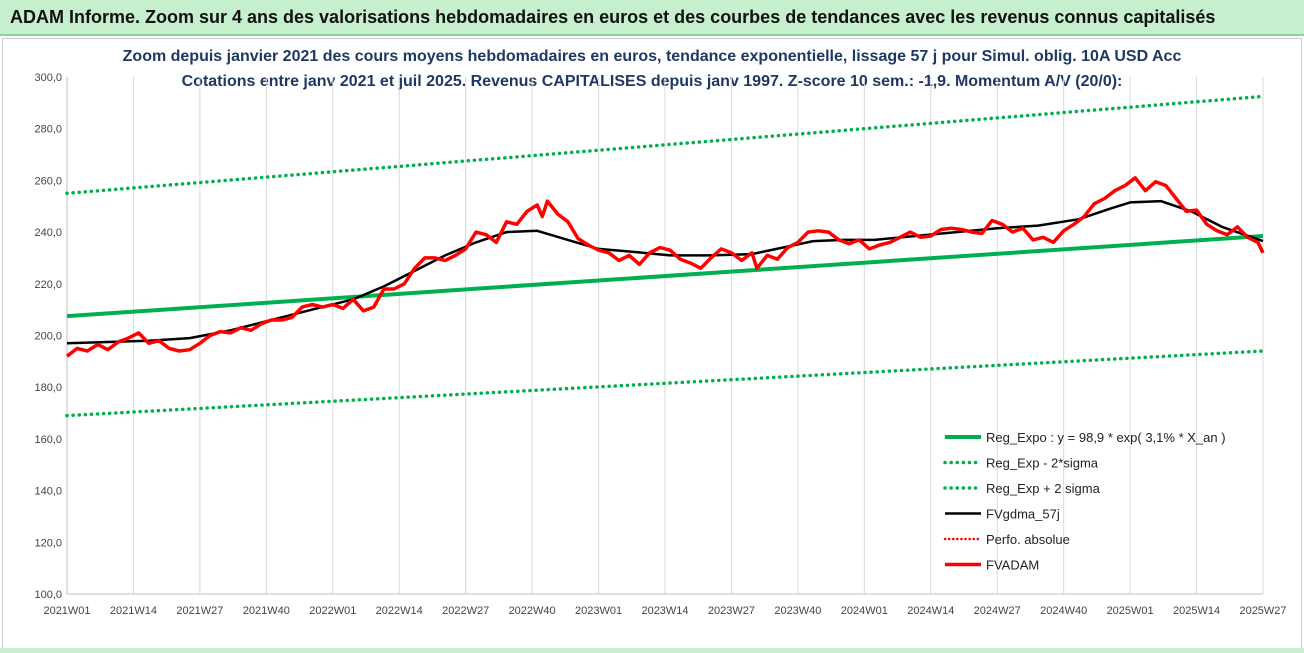 This screenshot has height=653, width=1304. Describe the element at coordinates (48, 440) in the screenshot. I see `y-tick-label: 160,0` at that location.